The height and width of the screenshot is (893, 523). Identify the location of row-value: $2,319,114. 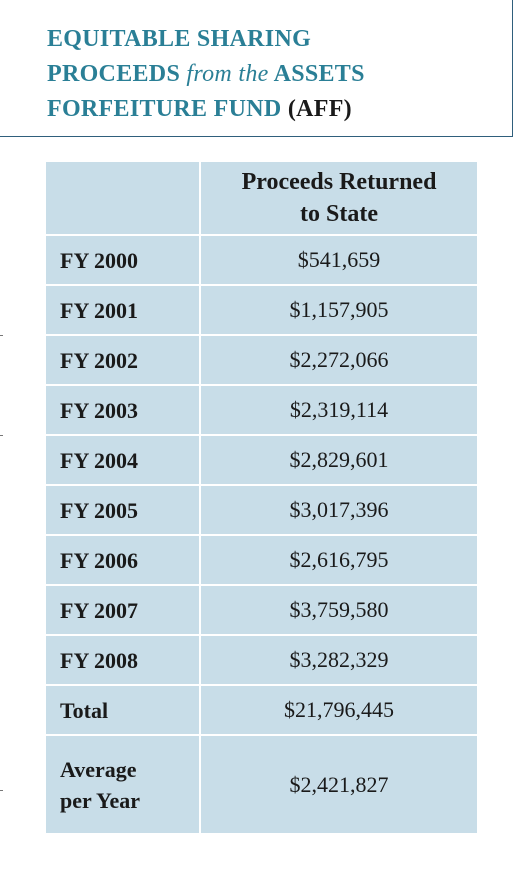
(339, 410).